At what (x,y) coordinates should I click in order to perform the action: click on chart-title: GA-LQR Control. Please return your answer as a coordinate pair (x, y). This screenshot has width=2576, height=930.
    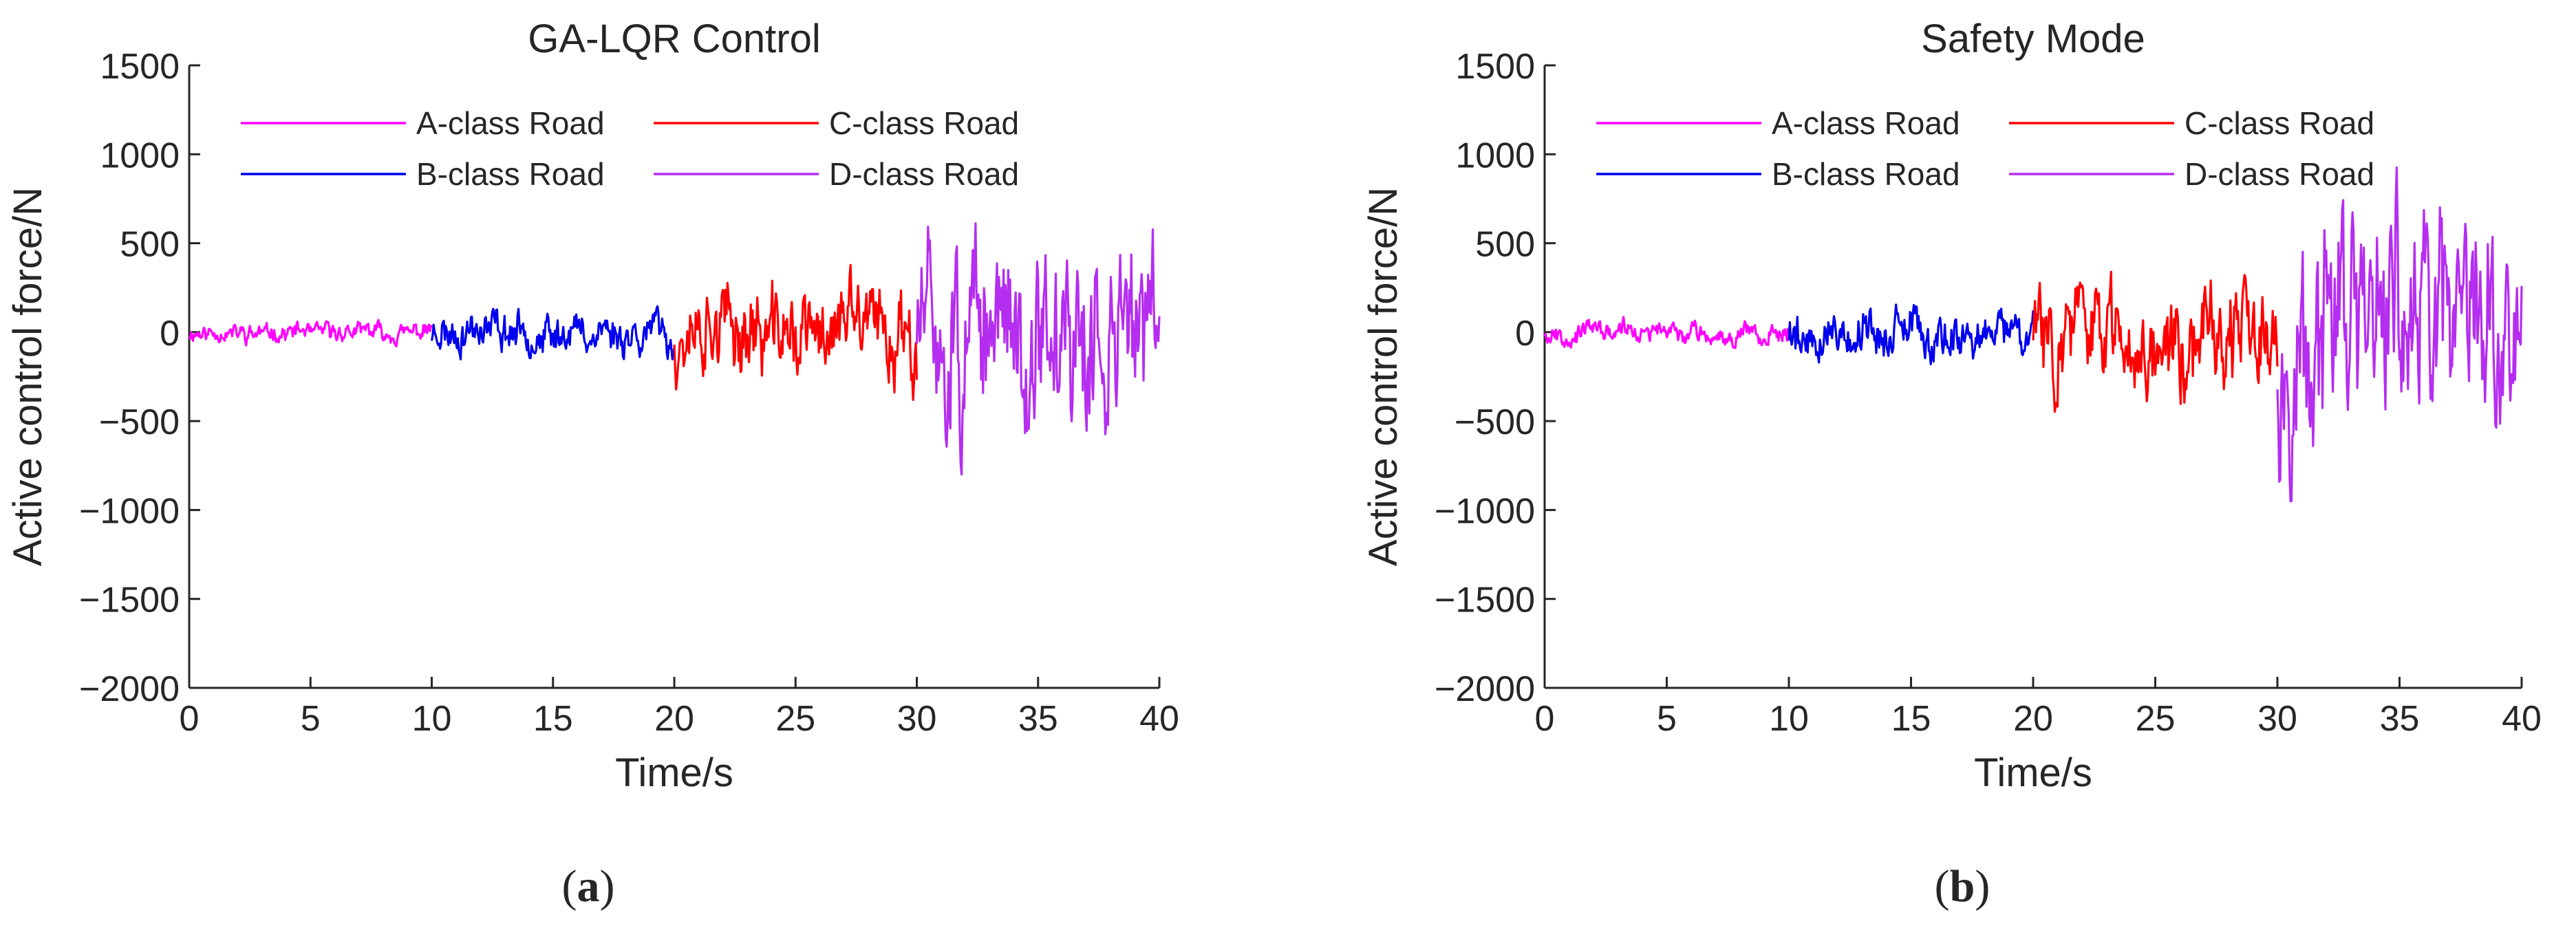
    Looking at the image, I should click on (674, 39).